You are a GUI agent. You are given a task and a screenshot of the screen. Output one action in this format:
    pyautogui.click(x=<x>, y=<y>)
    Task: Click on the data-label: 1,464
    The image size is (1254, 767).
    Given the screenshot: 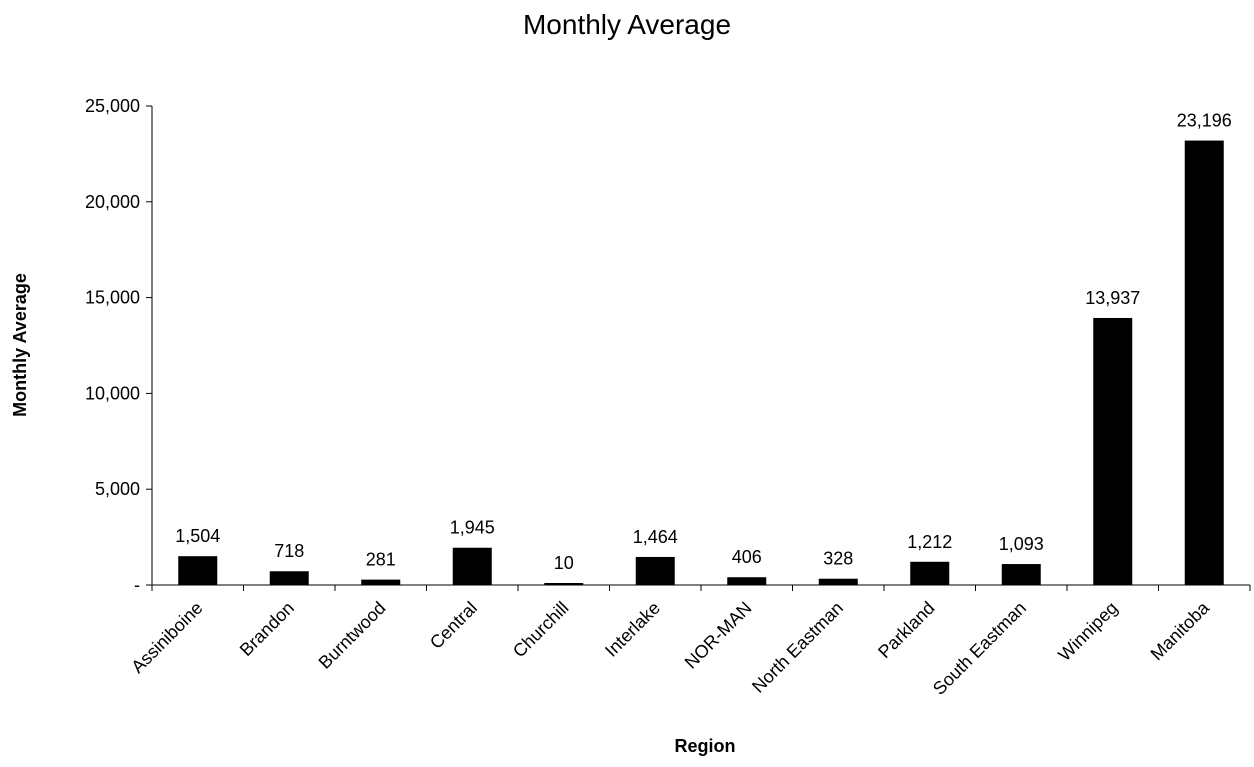 What is the action you would take?
    pyautogui.click(x=655, y=537)
    